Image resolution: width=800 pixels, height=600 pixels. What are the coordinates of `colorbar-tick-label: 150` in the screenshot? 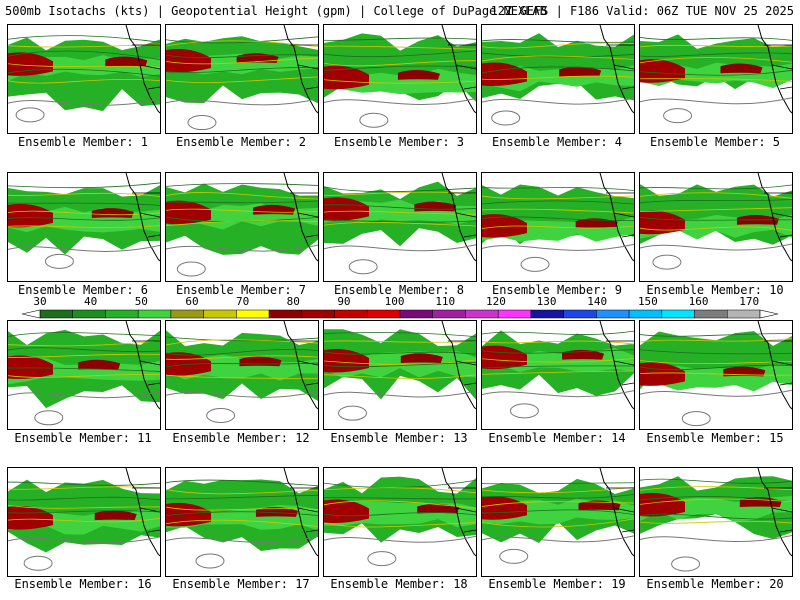 It's located at (647, 301).